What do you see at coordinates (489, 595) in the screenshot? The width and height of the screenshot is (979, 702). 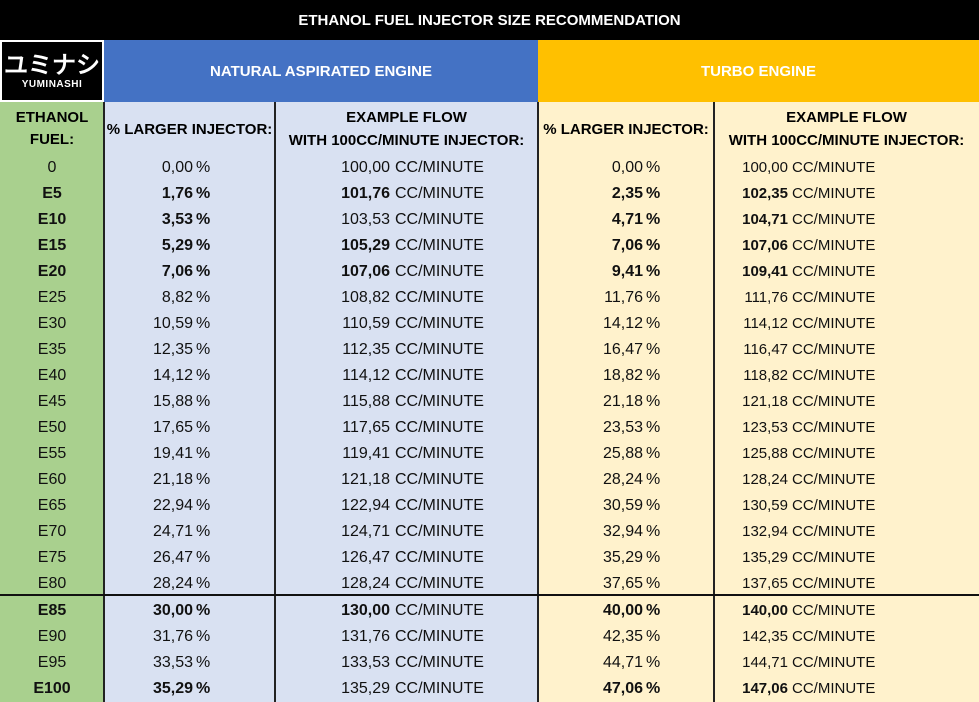 I see `e85-separator` at bounding box center [489, 595].